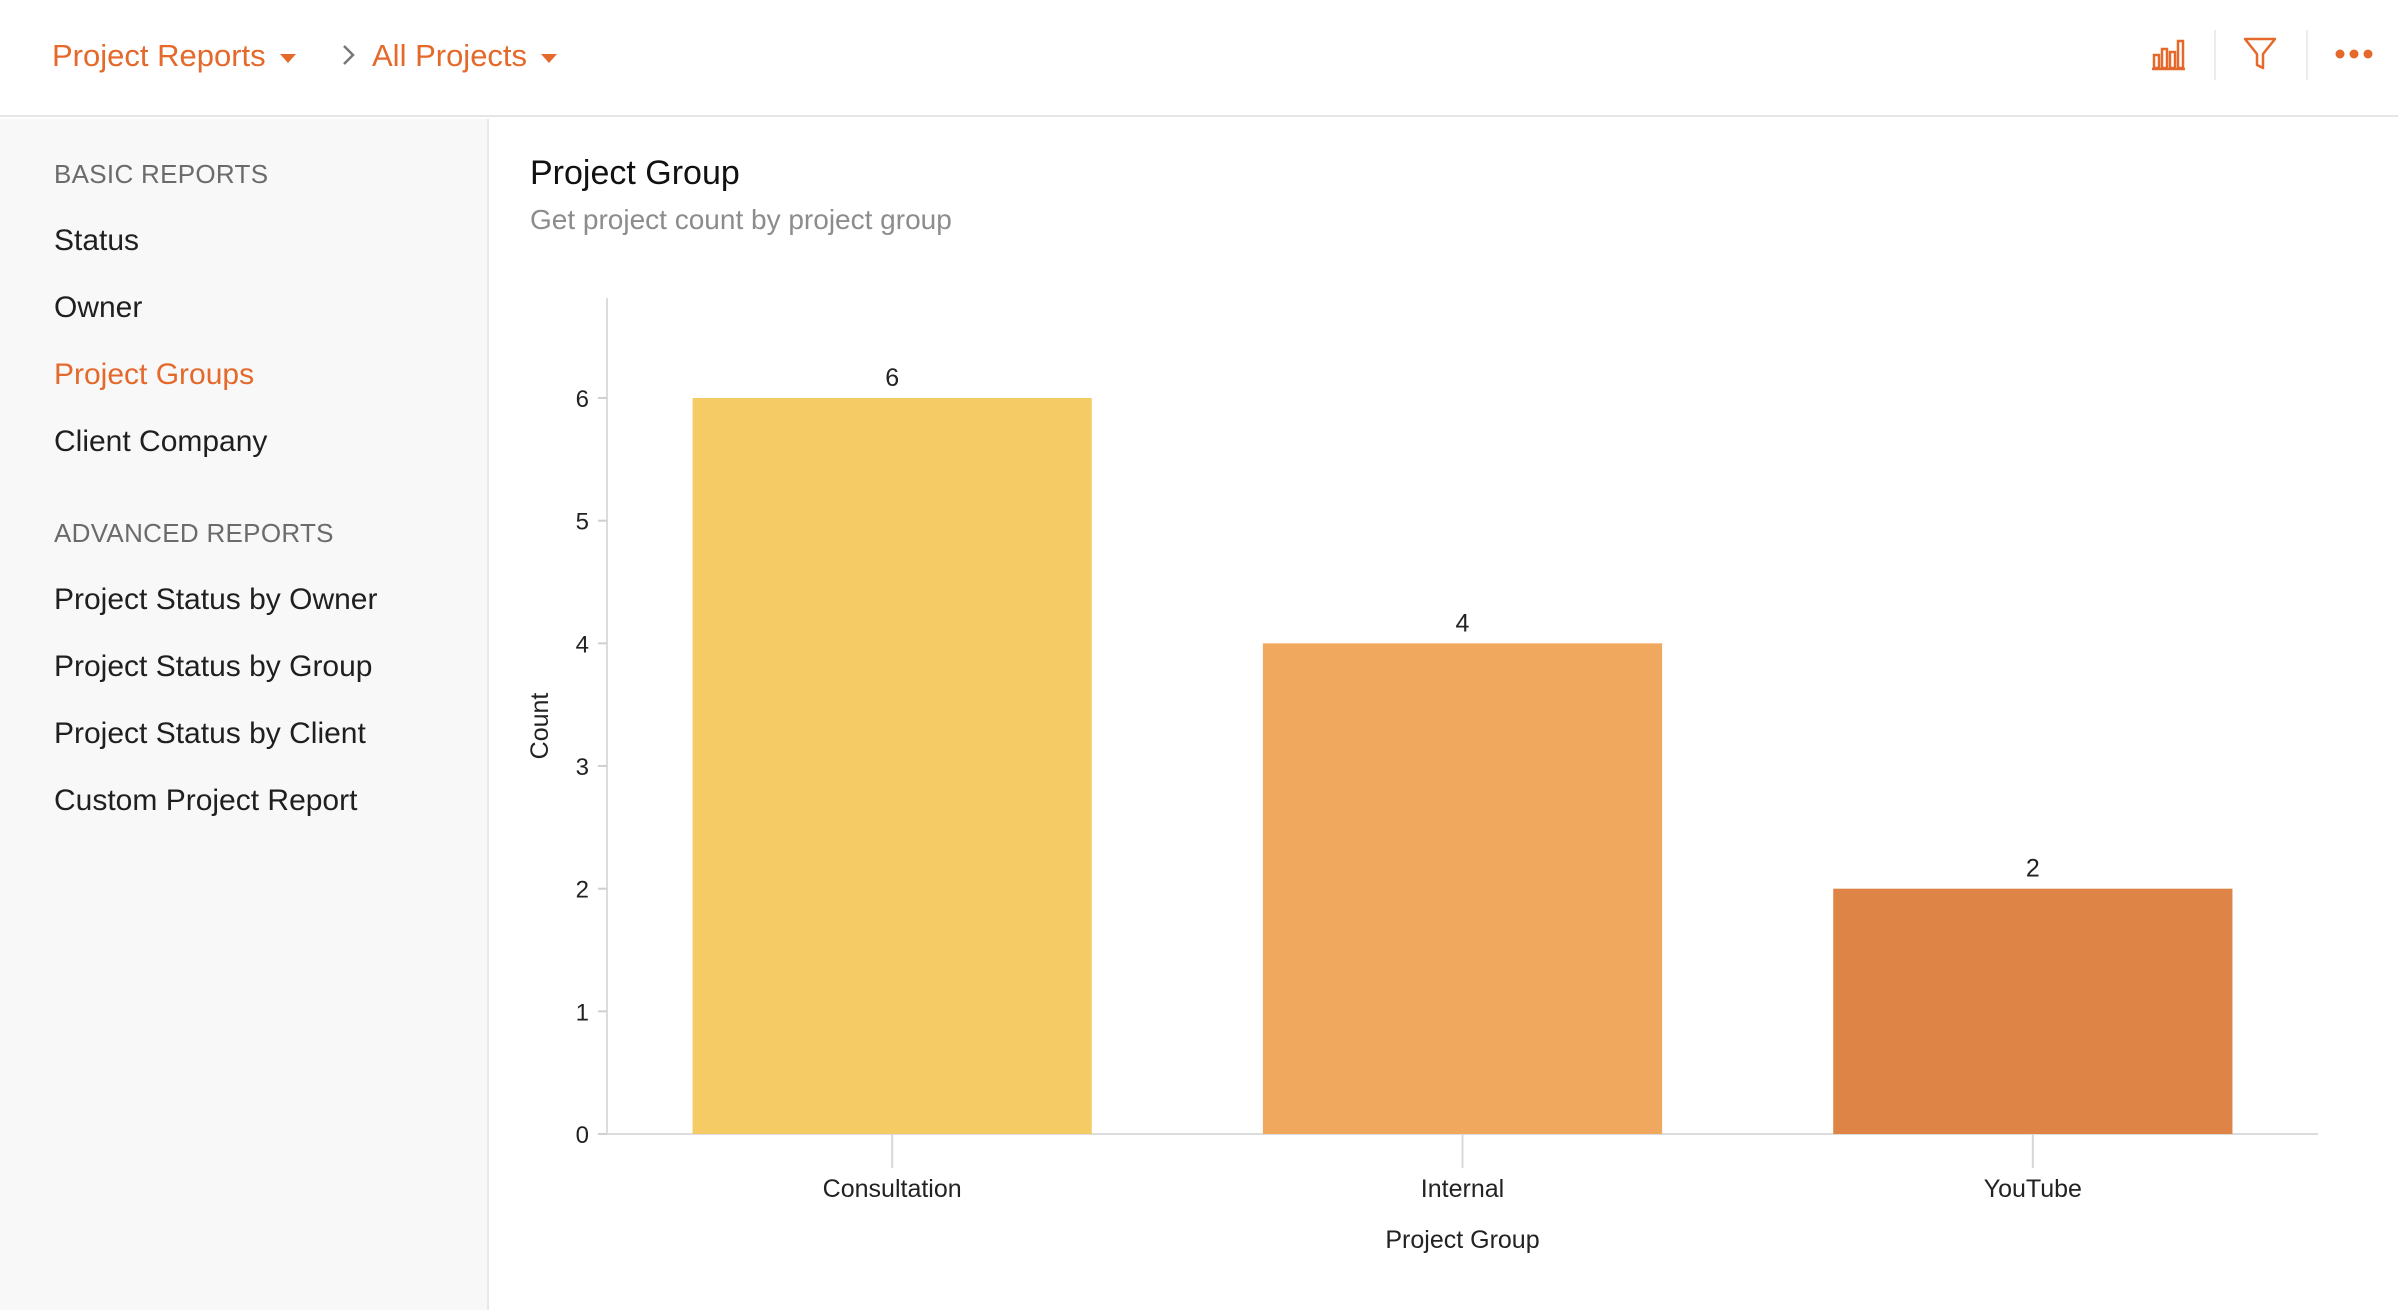  Describe the element at coordinates (213, 666) in the screenshot. I see `sidebar-item-status-by-group: Project Status by Group` at that location.